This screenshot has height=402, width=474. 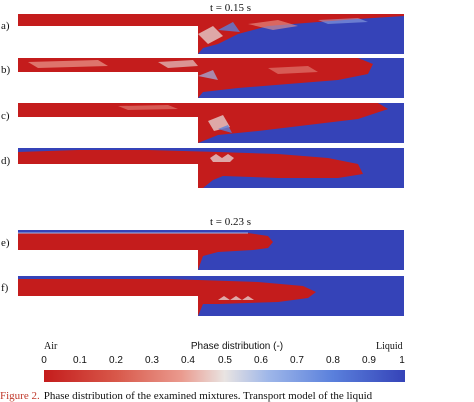 I want to click on time-label-late: t = 0.23 s, so click(x=231, y=222).